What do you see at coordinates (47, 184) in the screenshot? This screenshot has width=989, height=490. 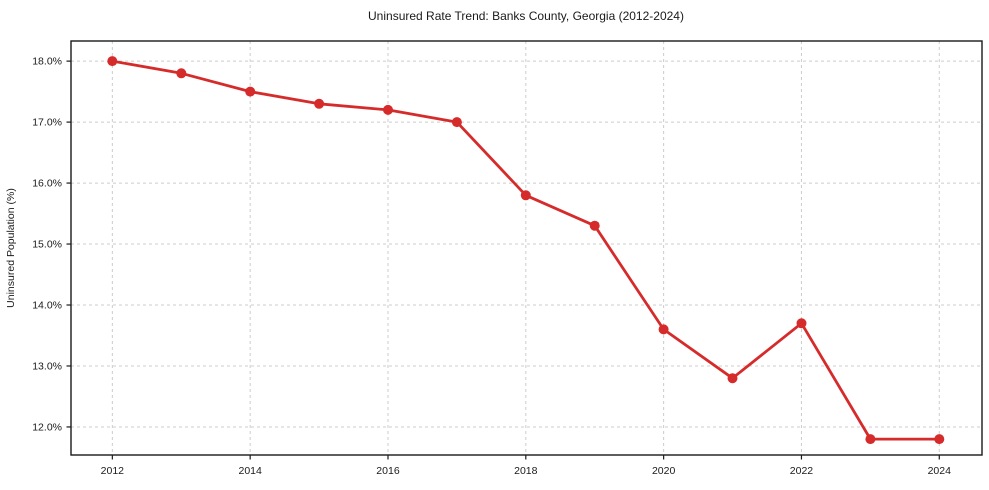 I see `y-tick-label: 16.0%` at bounding box center [47, 184].